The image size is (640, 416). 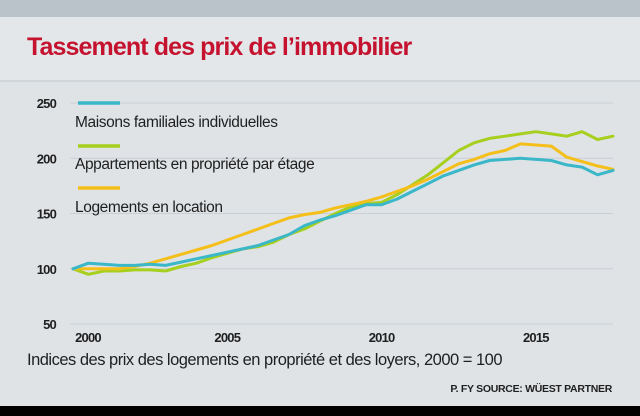 What do you see at coordinates (49, 324) in the screenshot?
I see `y-tick-label: 50` at bounding box center [49, 324].